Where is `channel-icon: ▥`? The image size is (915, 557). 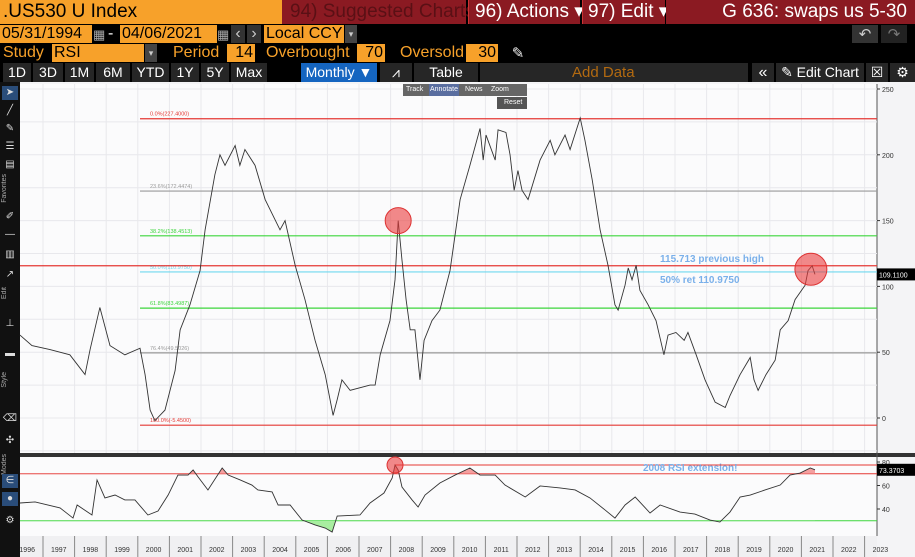
channel-icon: ▥ is located at coordinates (10, 254).